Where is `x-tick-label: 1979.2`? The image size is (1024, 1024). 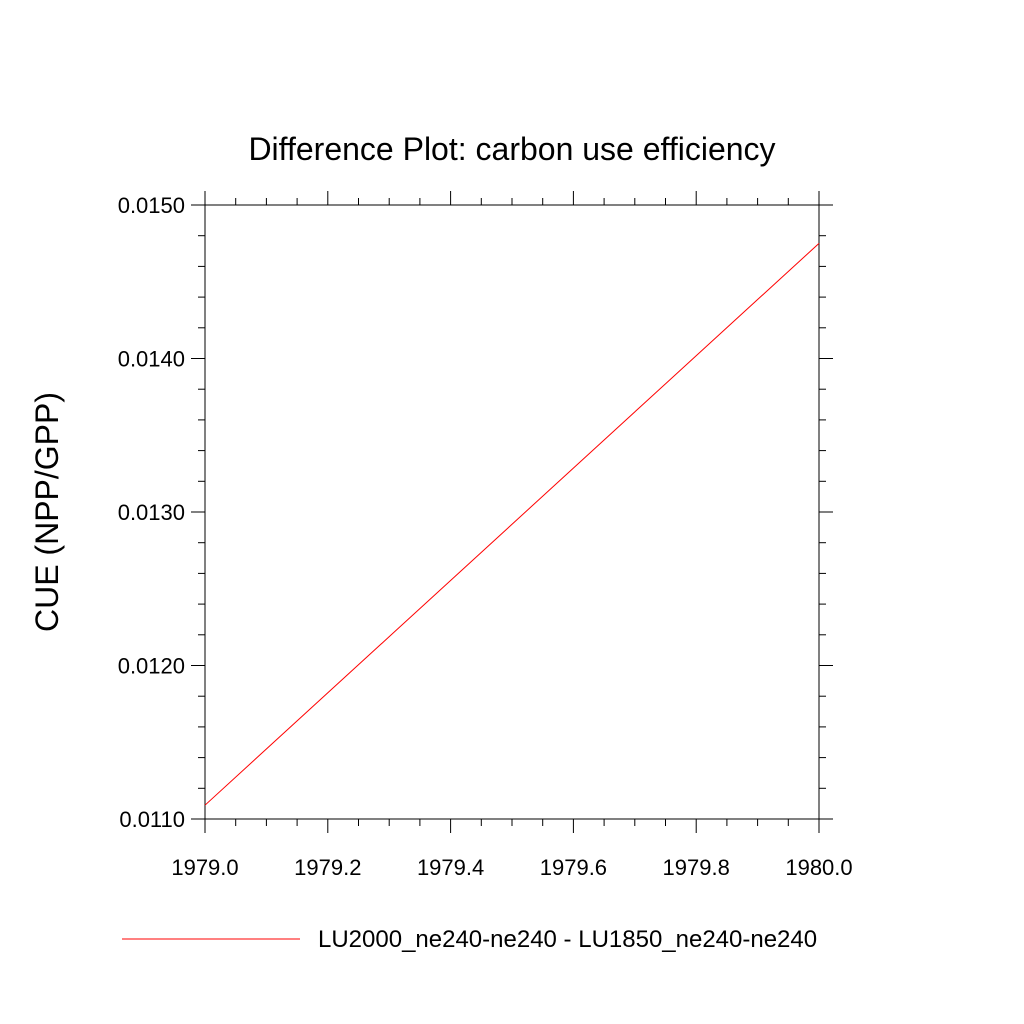 x-tick-label: 1979.2 is located at coordinates (327, 867).